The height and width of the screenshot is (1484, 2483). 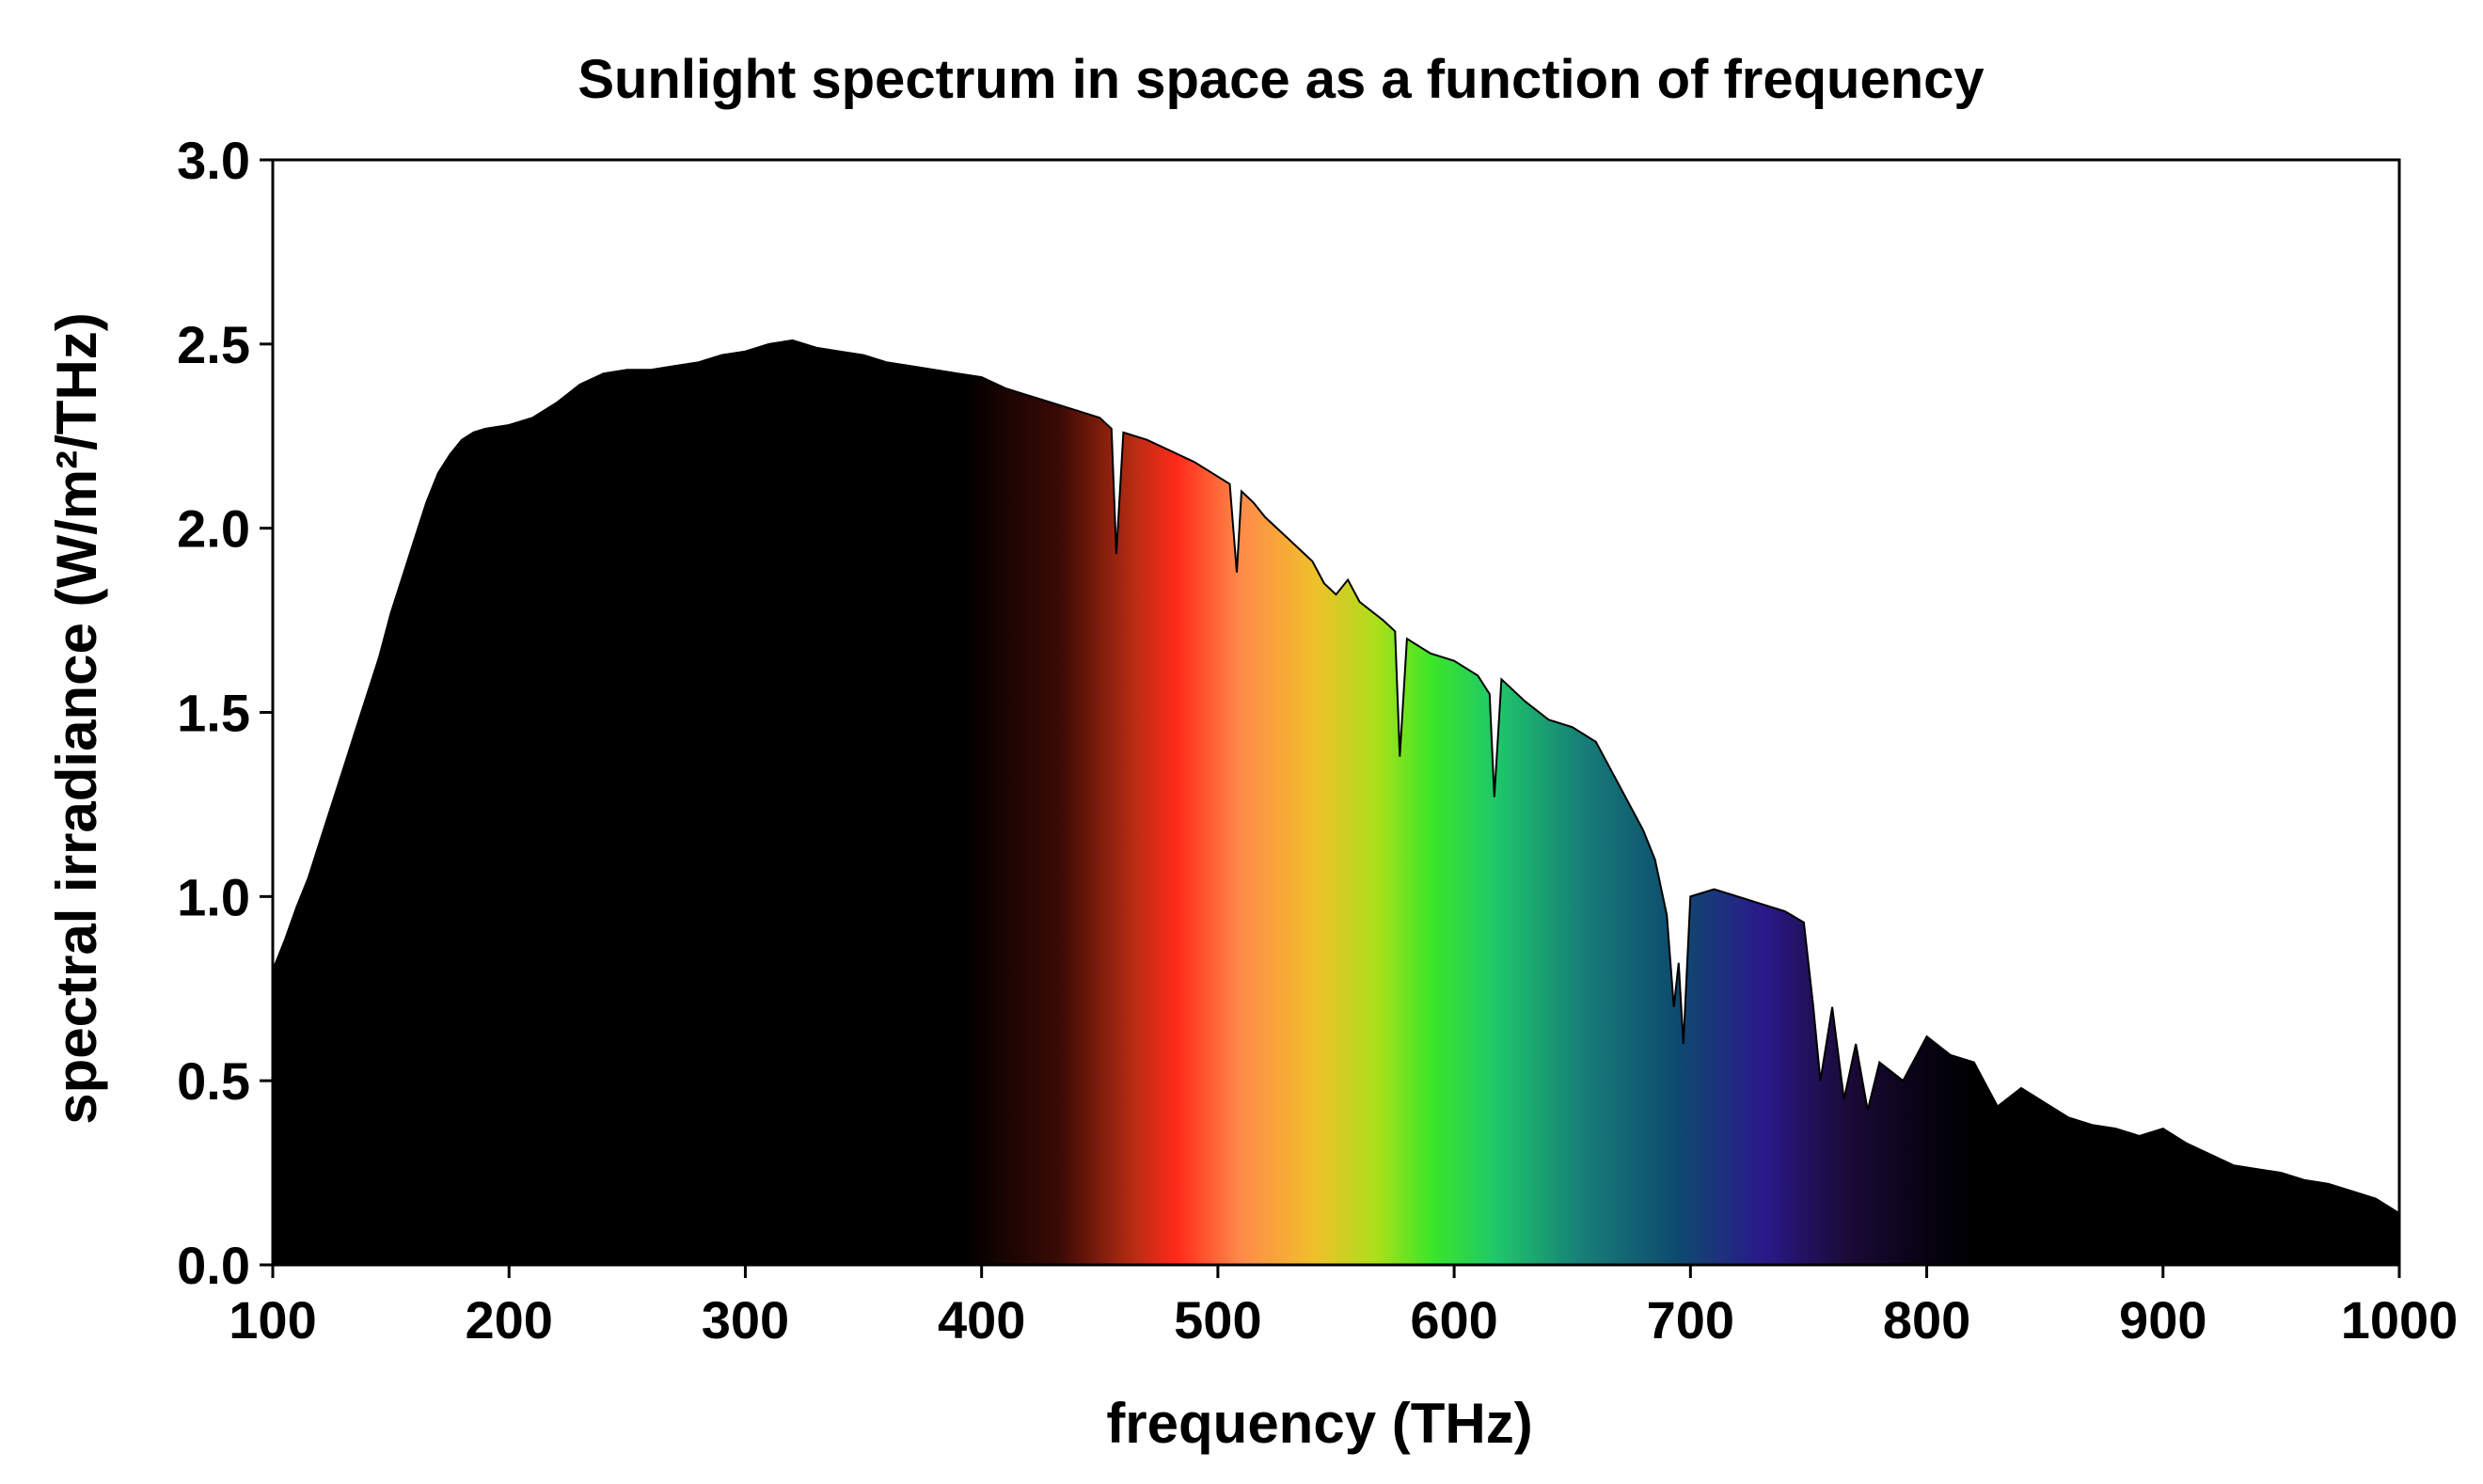 What do you see at coordinates (1453, 1320) in the screenshot?
I see `x-tick-label: 600` at bounding box center [1453, 1320].